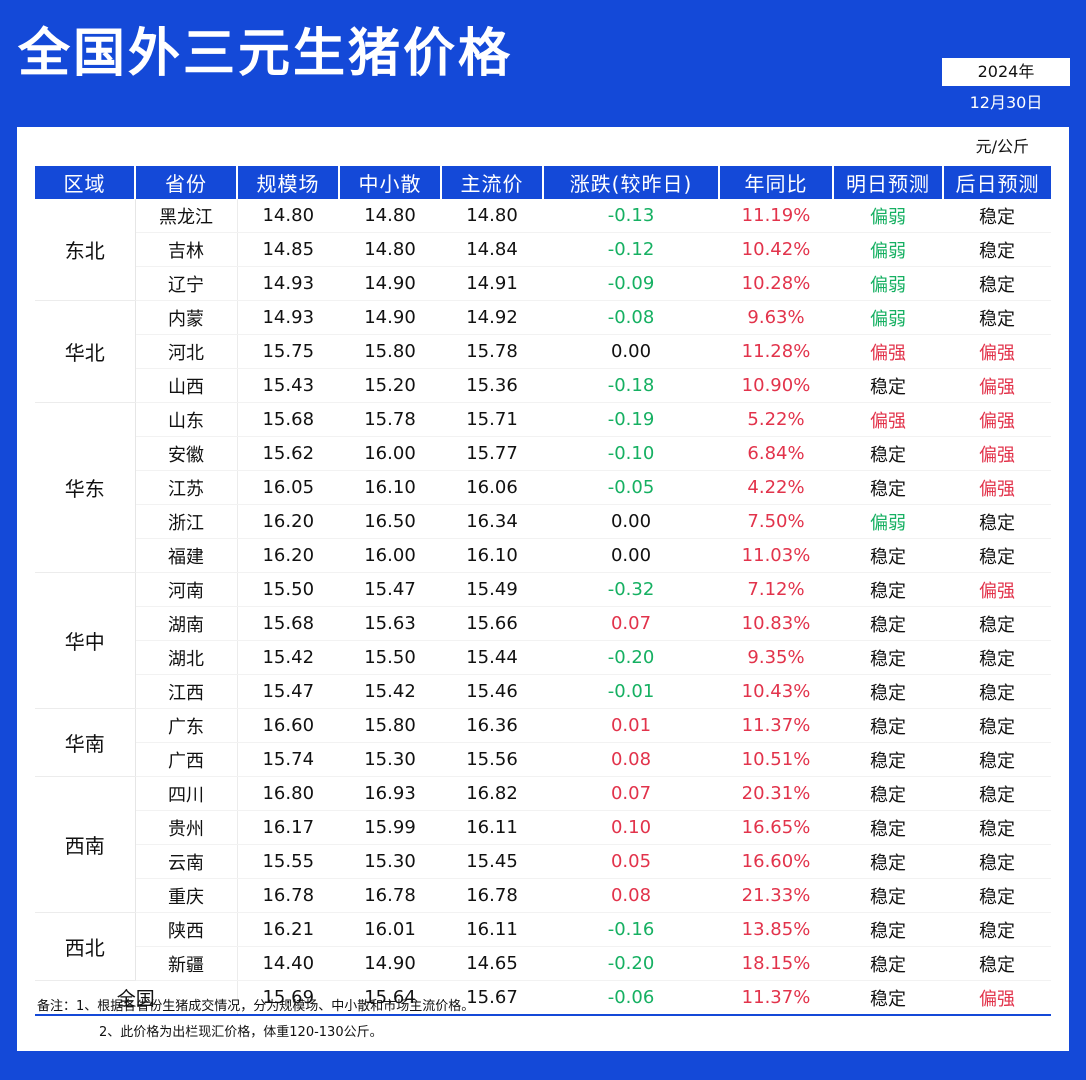 The height and width of the screenshot is (1080, 1086). What do you see at coordinates (492, 657) in the screenshot?
I see `main-price-cell: 15.44` at bounding box center [492, 657].